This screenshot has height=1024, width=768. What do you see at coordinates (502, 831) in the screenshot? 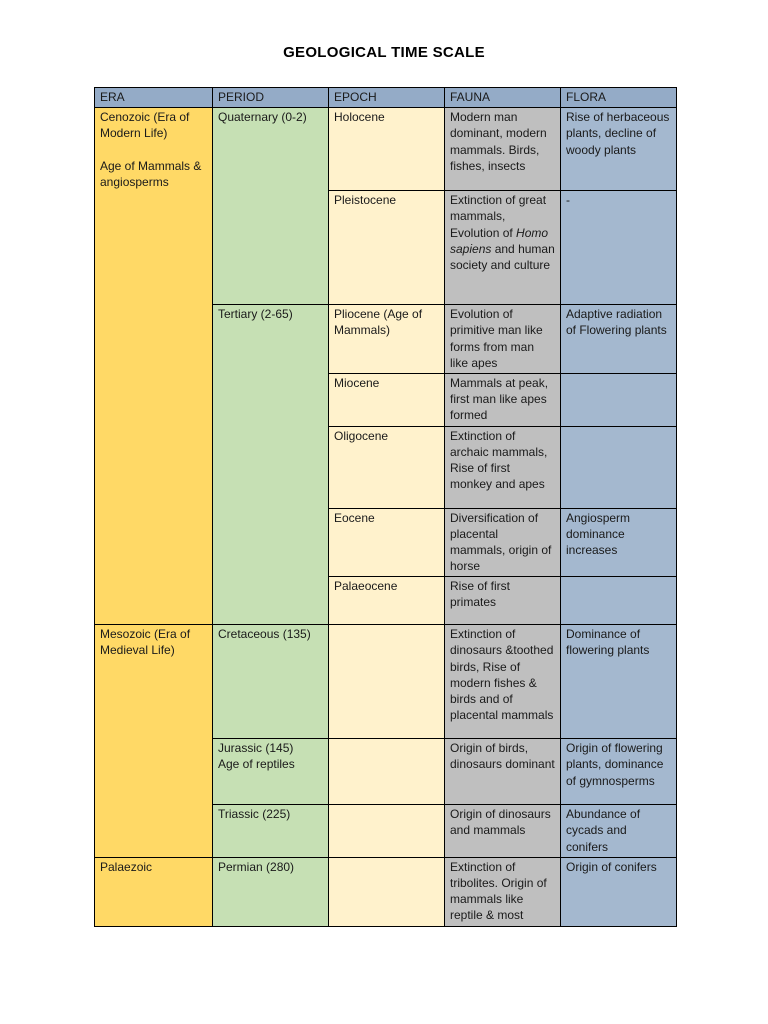
I see `fauna-cell-triassic: Origin of dinosaurs and mammals` at bounding box center [502, 831].